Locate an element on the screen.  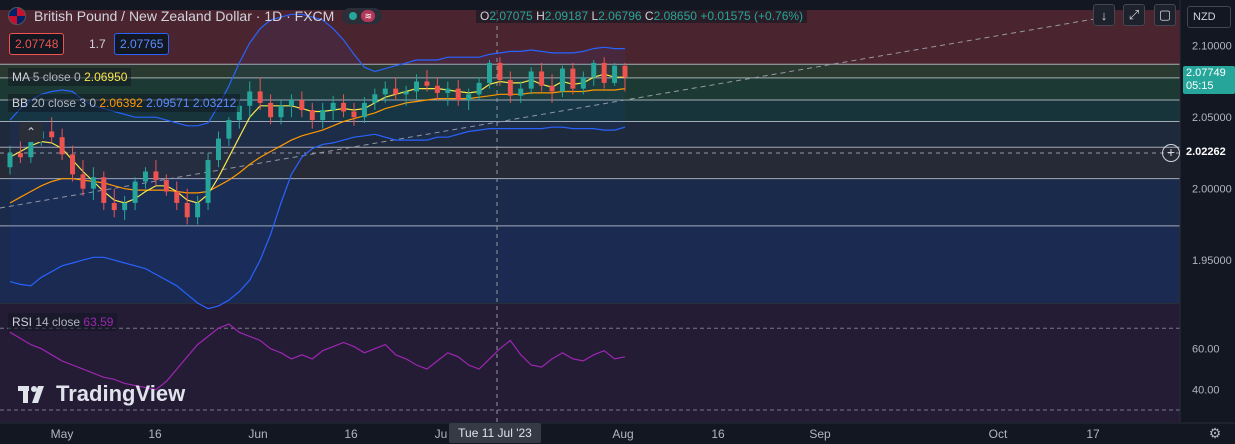
time-tick-label: Jun is located at coordinates (257, 434).